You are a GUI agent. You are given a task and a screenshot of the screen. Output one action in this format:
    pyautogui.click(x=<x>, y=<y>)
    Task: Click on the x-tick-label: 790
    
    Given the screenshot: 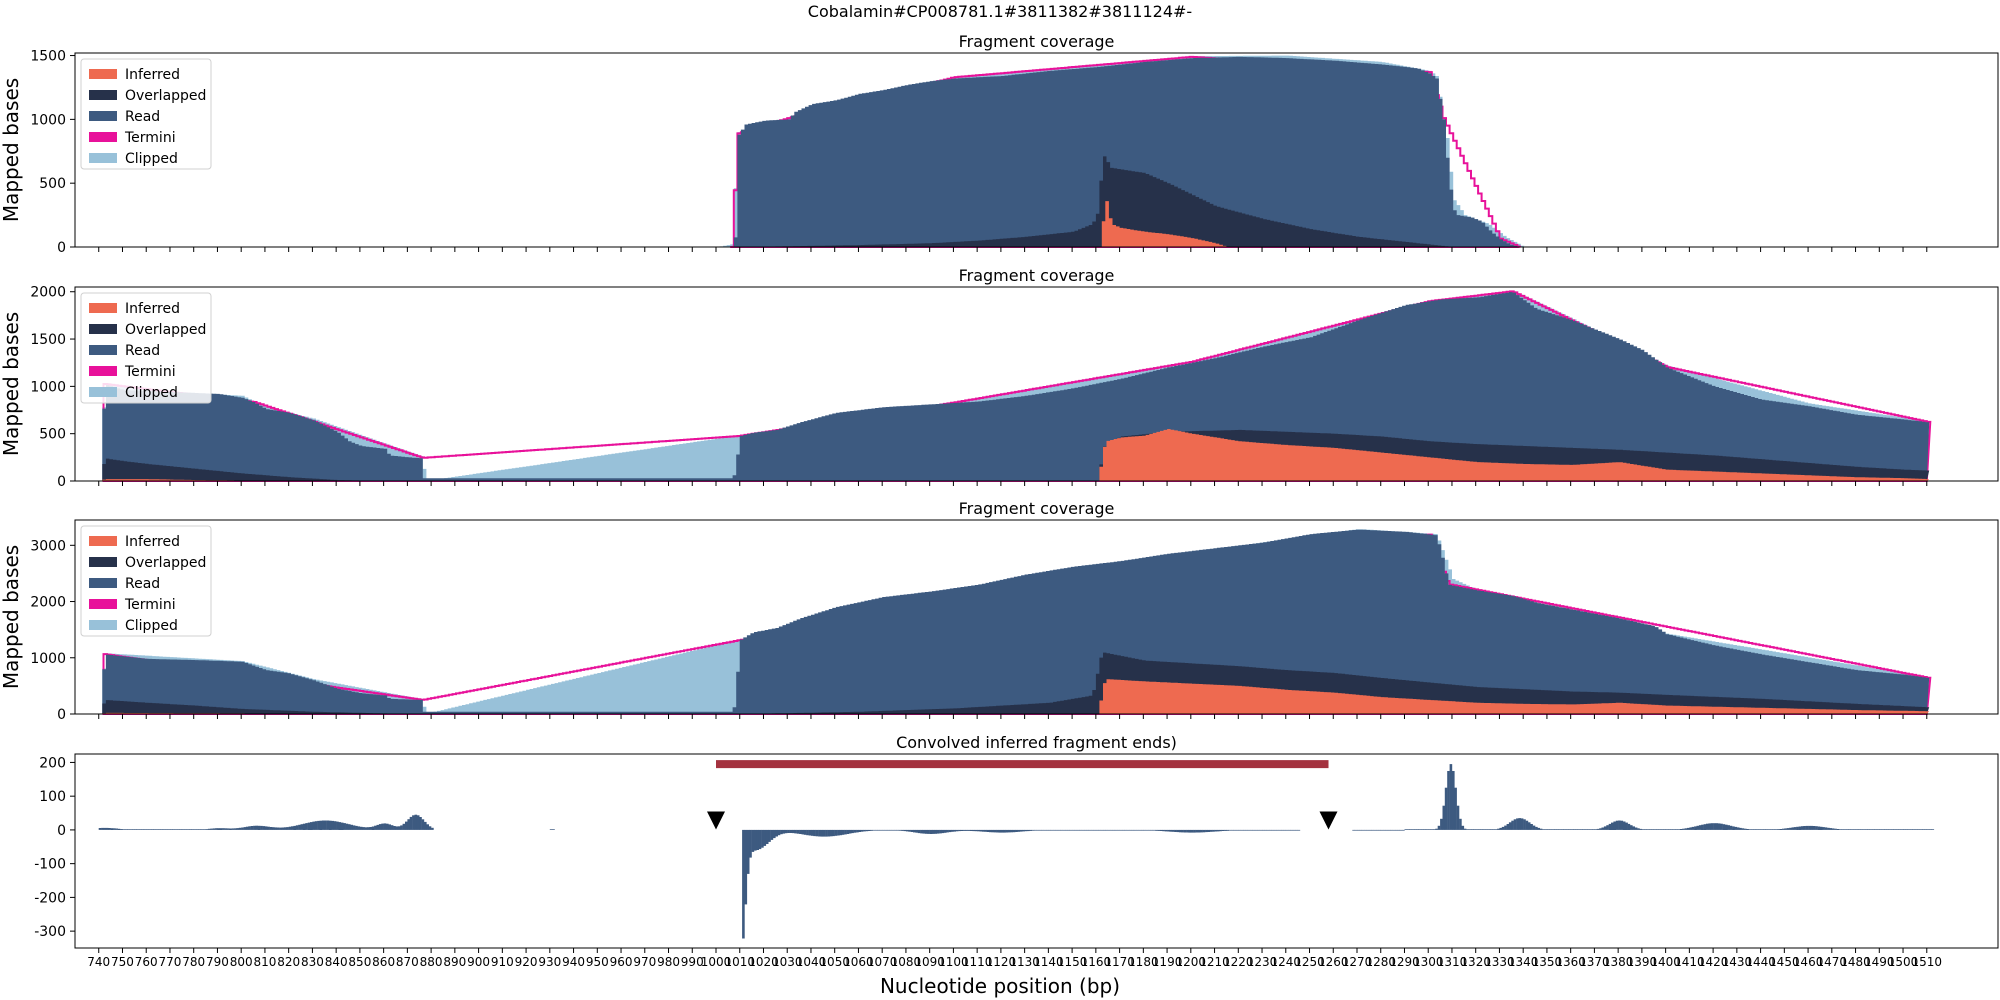 What is the action you would take?
    pyautogui.click(x=217, y=962)
    